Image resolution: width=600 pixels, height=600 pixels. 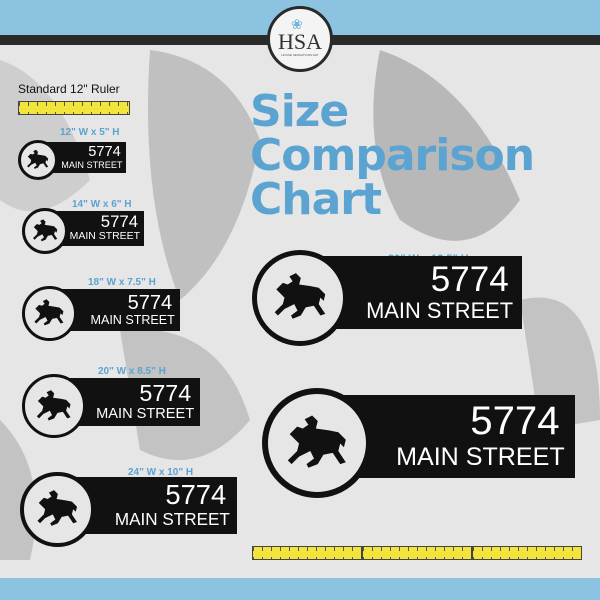 What do you see at coordinates (102, 204) in the screenshot?
I see `size-label: 14" W x 6" H` at bounding box center [102, 204].